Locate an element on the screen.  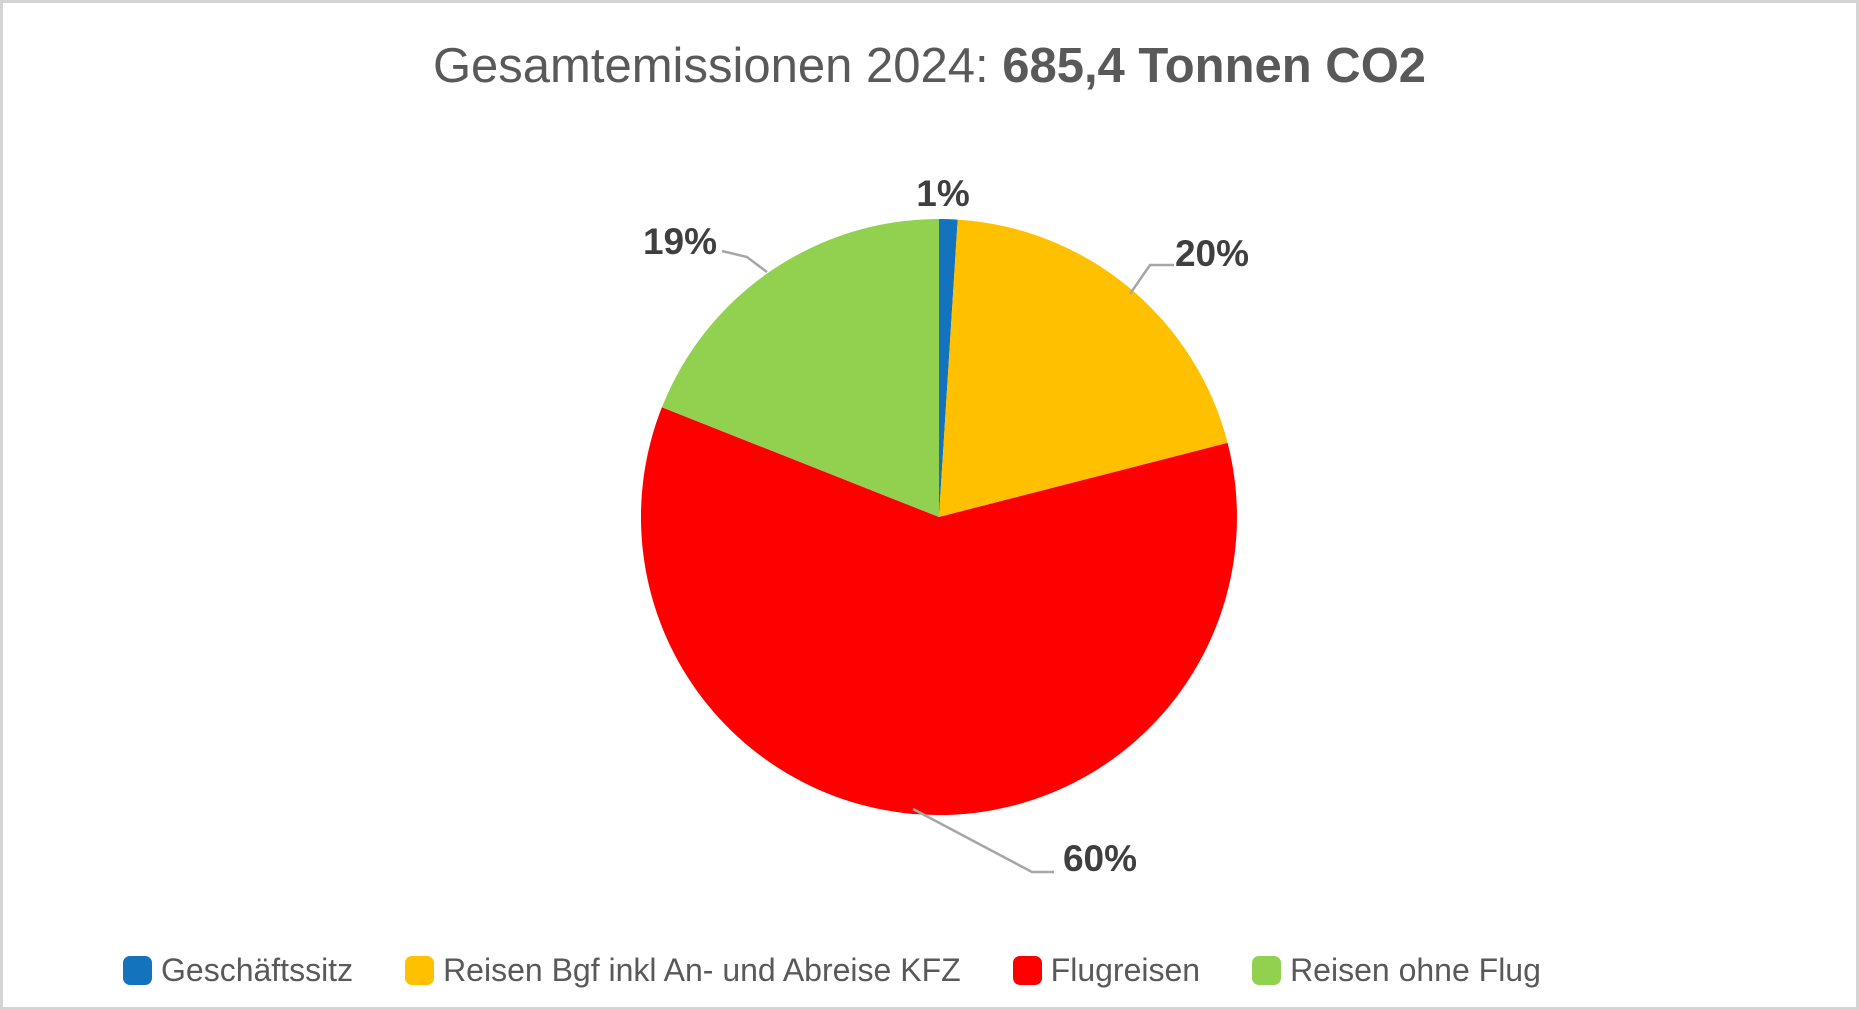
chart-title: Gesamtemissionen 2024: 685,4 Tonnen CO2 is located at coordinates (929, 66).